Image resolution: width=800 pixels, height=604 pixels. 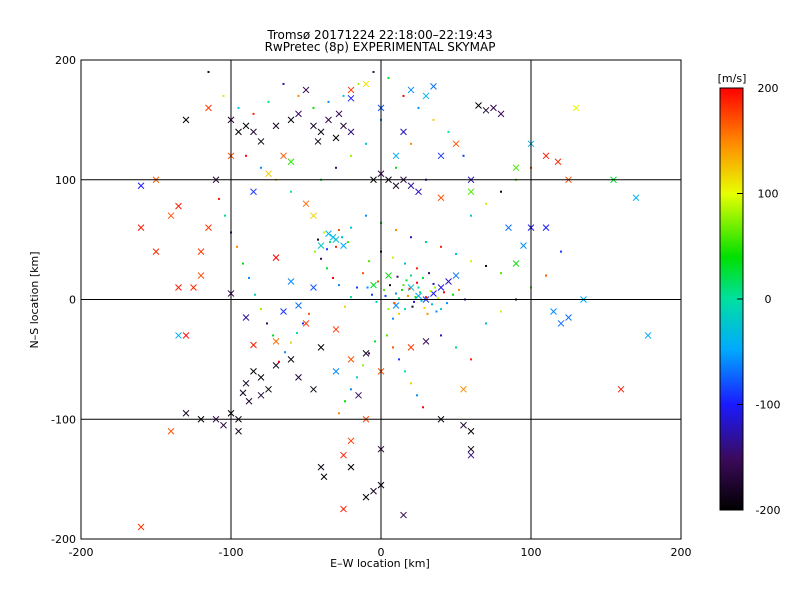 I want to click on colorbar-tick-labels: 200 100 0 -100 -200, so click(x=758, y=299).